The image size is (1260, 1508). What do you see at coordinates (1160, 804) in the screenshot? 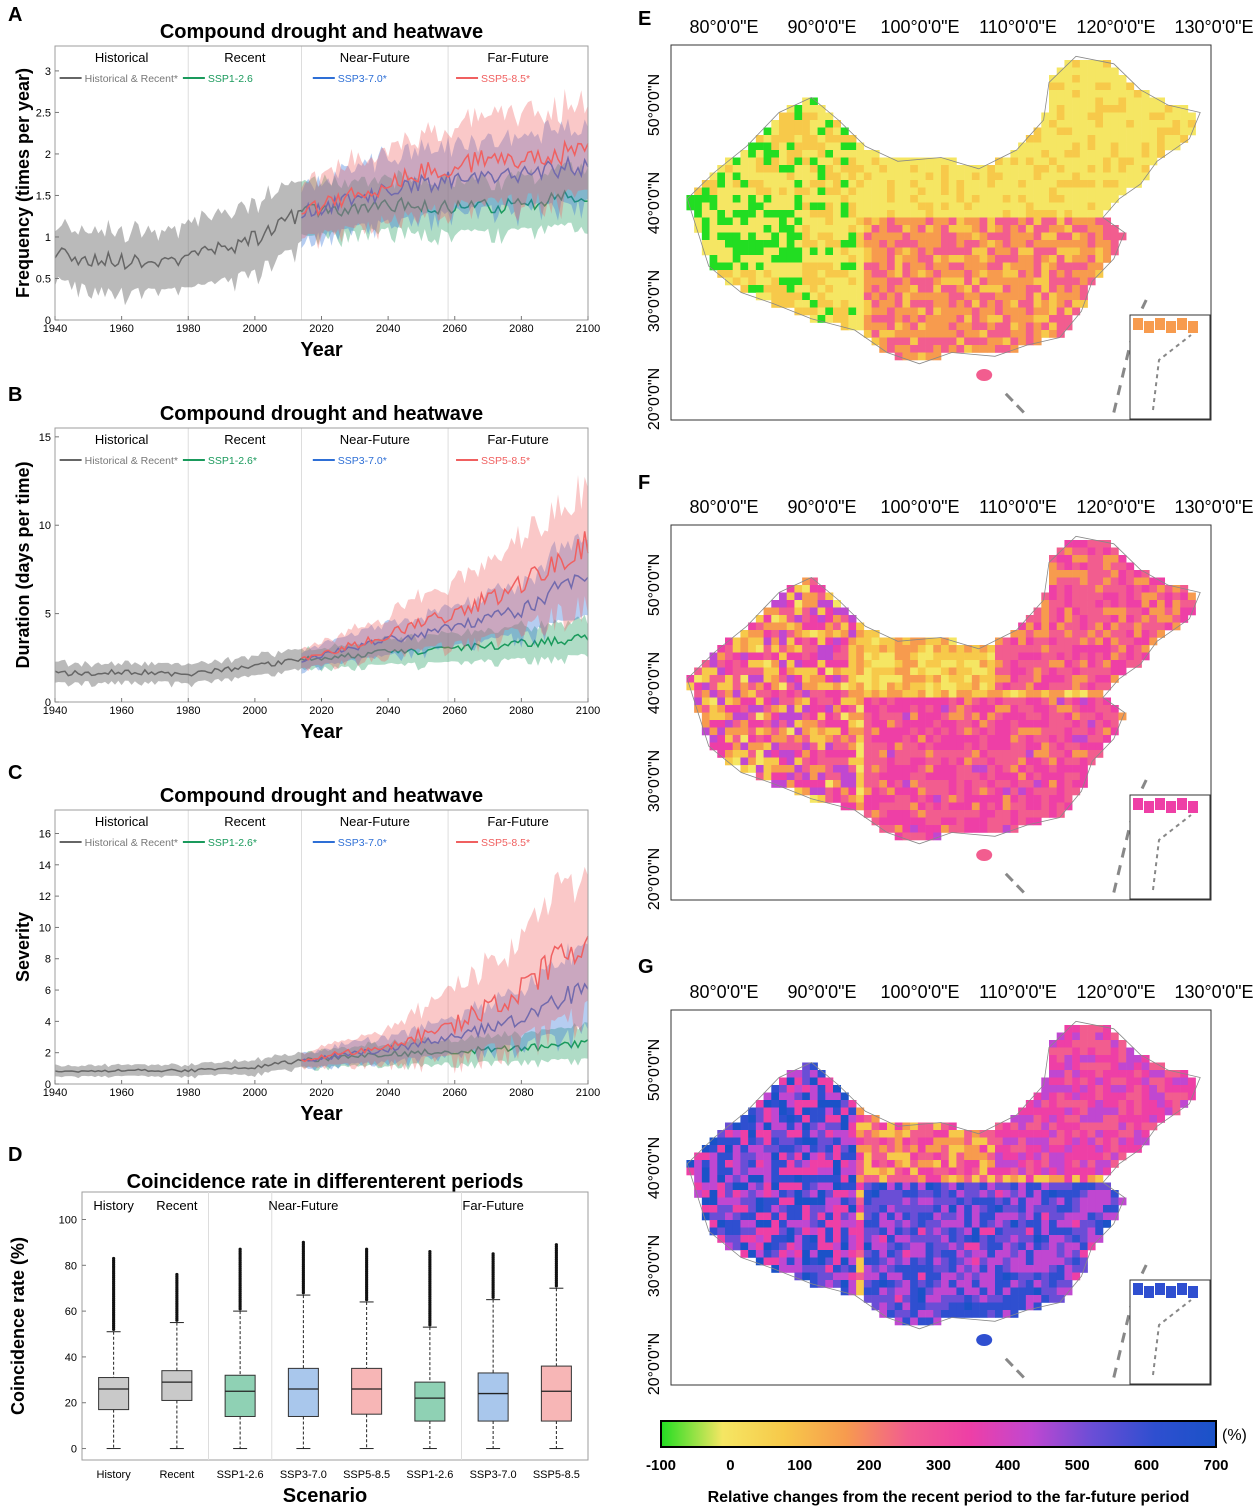
I see `inset-cell` at bounding box center [1160, 804].